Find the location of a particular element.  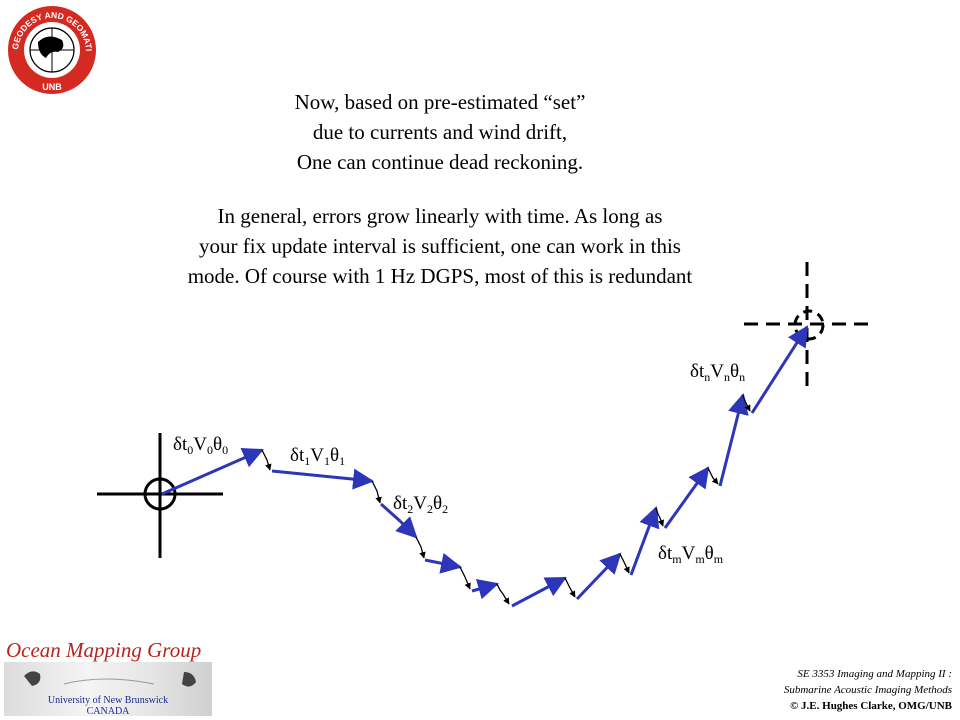

label-leg-n: δtnVnθn is located at coordinates (718, 372).